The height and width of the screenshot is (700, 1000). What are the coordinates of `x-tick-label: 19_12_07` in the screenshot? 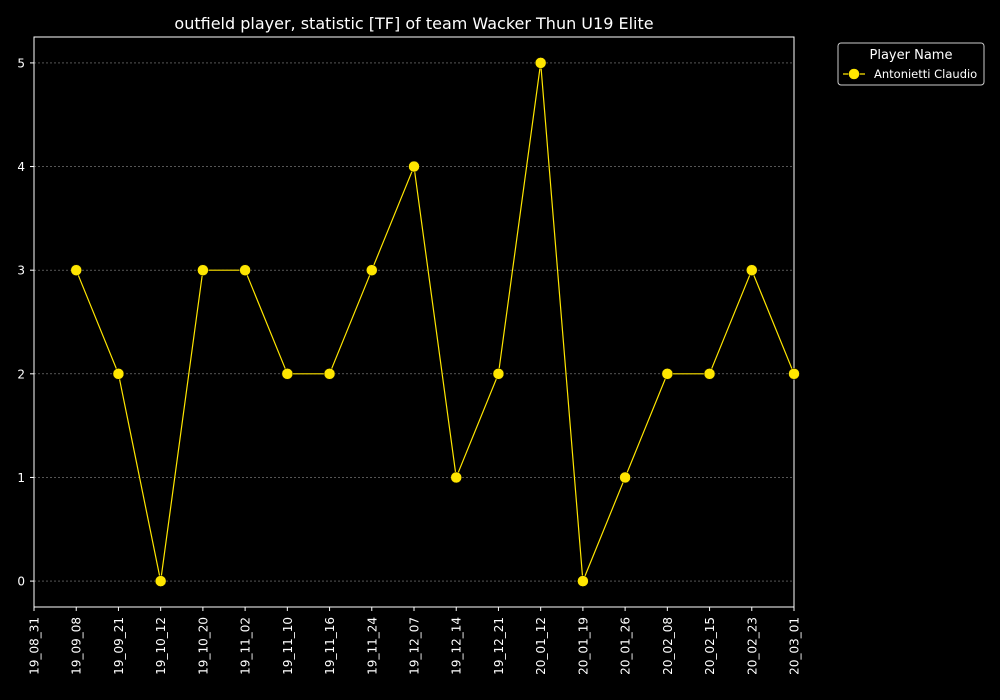 It's located at (415, 646).